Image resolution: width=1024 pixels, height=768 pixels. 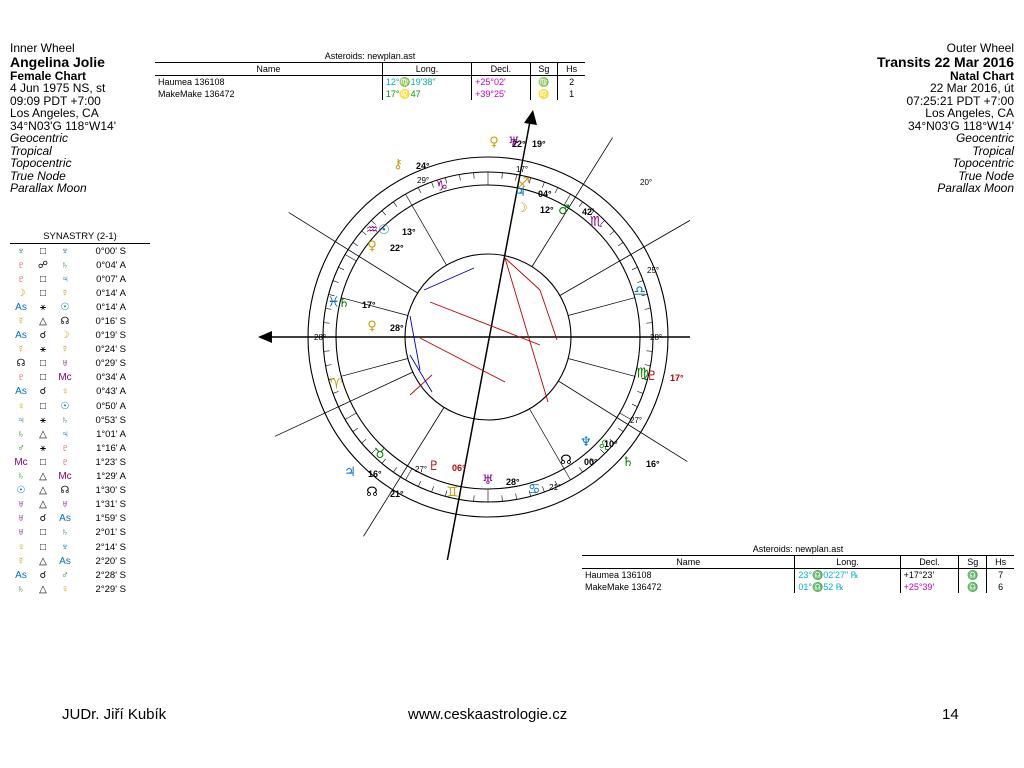 What do you see at coordinates (452, 492) in the screenshot?
I see `zodiac-sign-glyph: ♊` at bounding box center [452, 492].